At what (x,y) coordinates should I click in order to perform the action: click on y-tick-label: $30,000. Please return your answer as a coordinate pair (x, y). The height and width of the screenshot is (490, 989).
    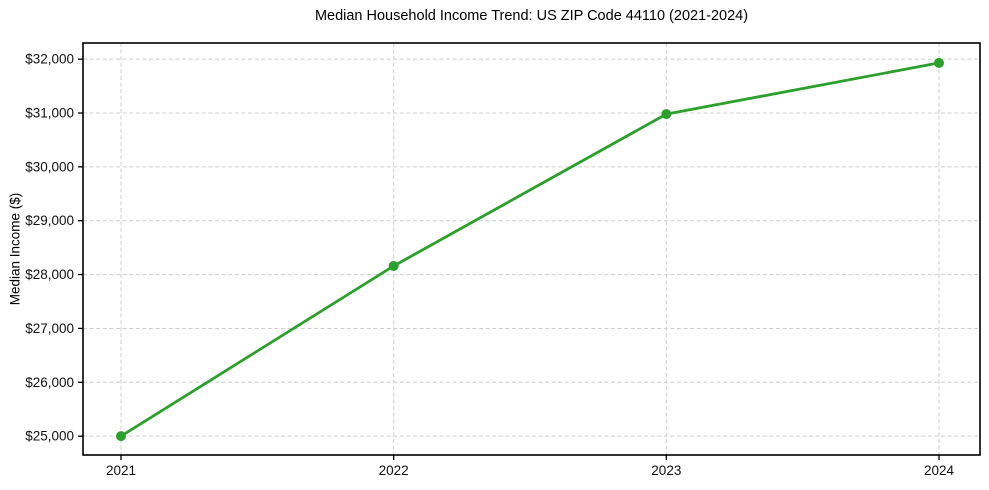
    Looking at the image, I should click on (49, 166).